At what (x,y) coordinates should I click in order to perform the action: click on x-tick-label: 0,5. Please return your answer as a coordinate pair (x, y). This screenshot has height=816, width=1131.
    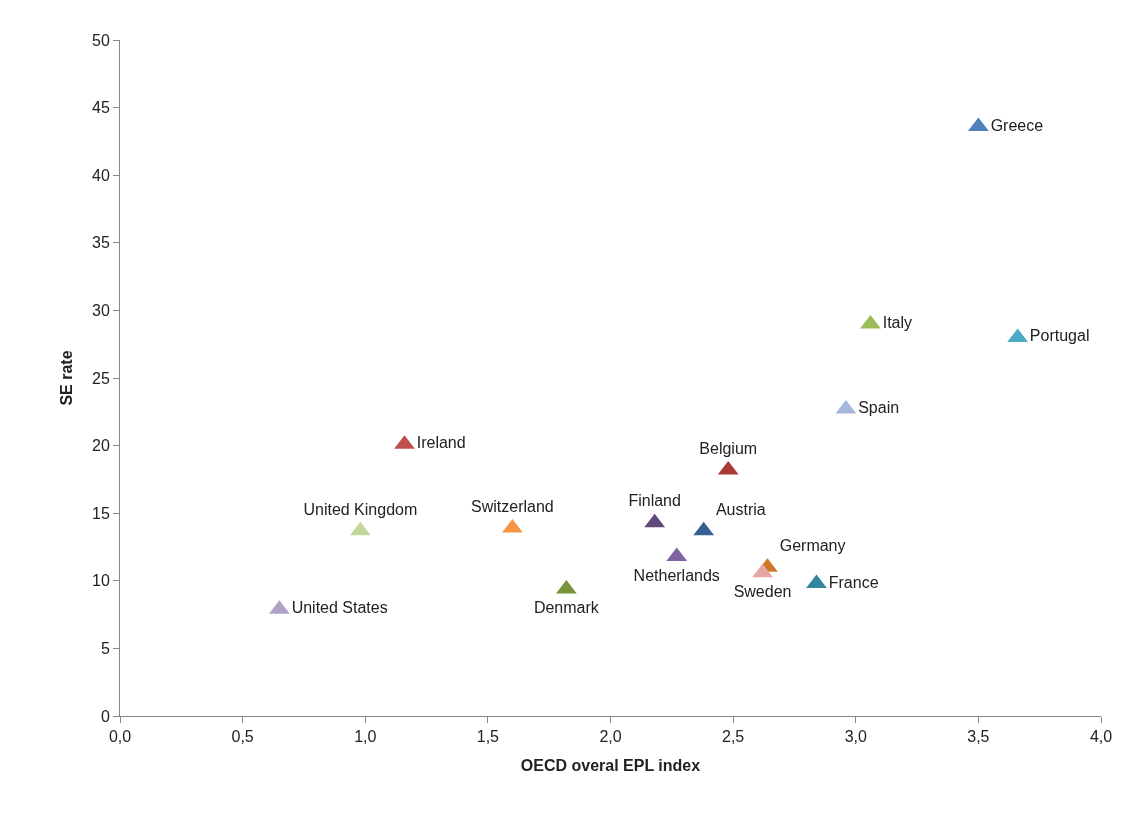
    Looking at the image, I should click on (242, 737).